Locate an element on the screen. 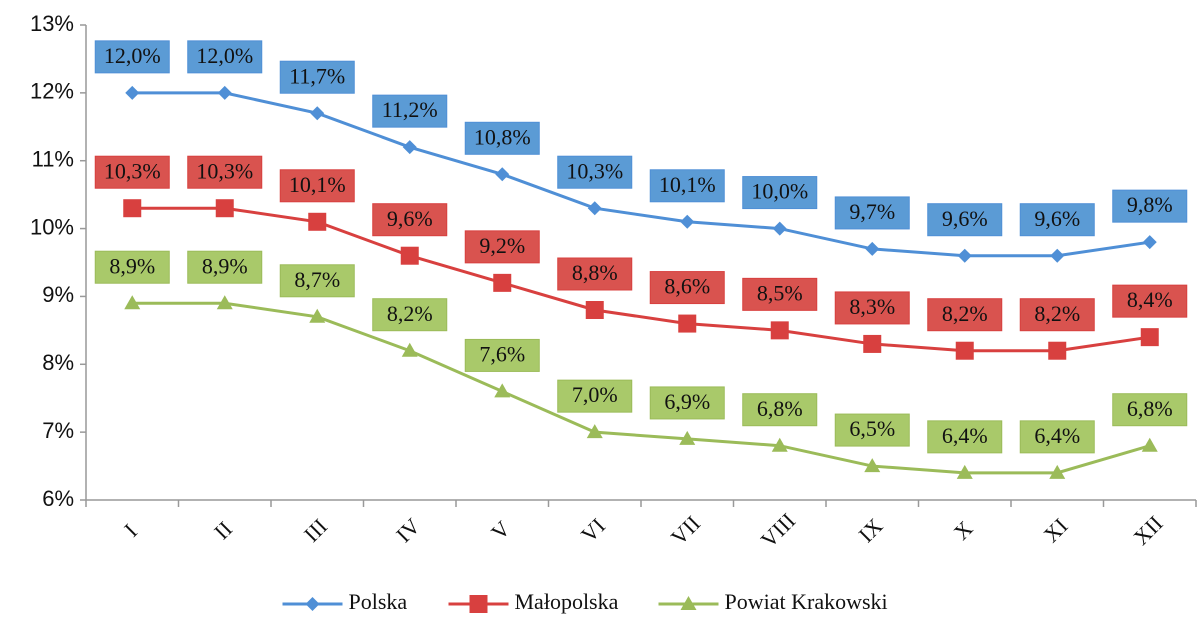  value-label: 7,0% is located at coordinates (595, 394).